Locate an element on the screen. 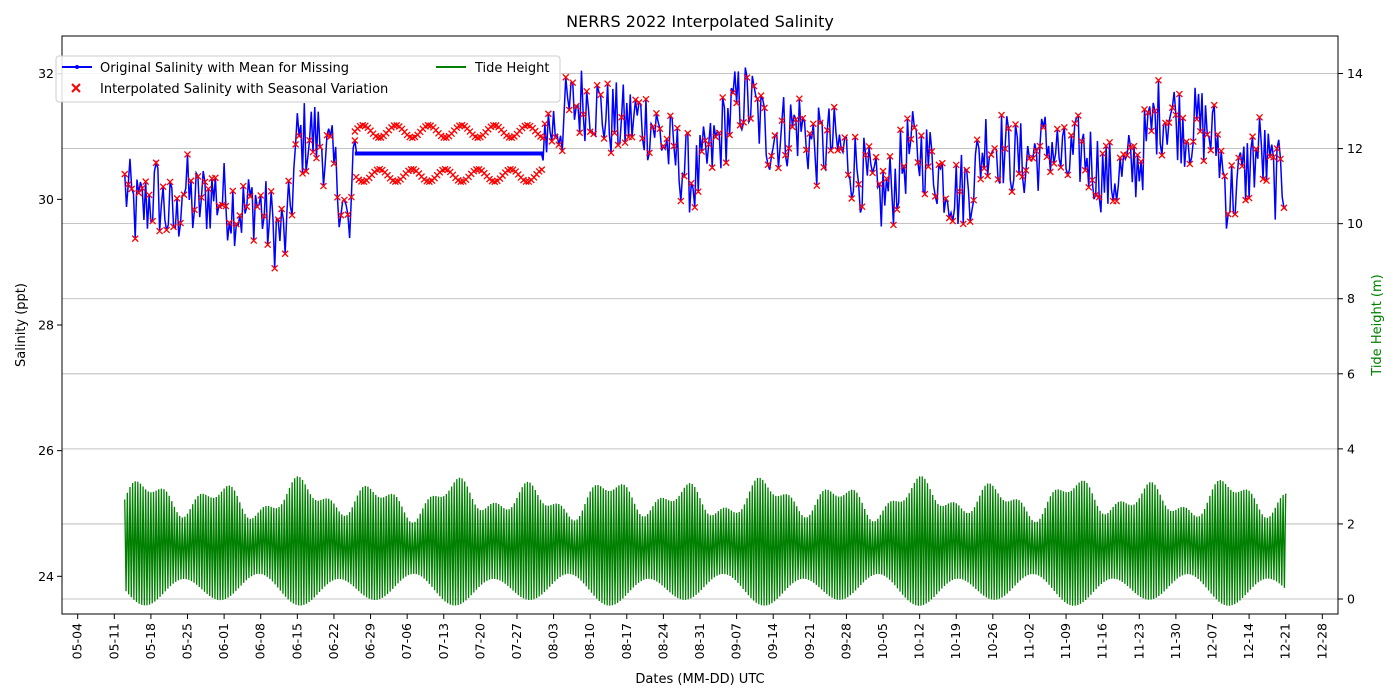  x-tick-label: 08-10 is located at coordinates (589, 641).